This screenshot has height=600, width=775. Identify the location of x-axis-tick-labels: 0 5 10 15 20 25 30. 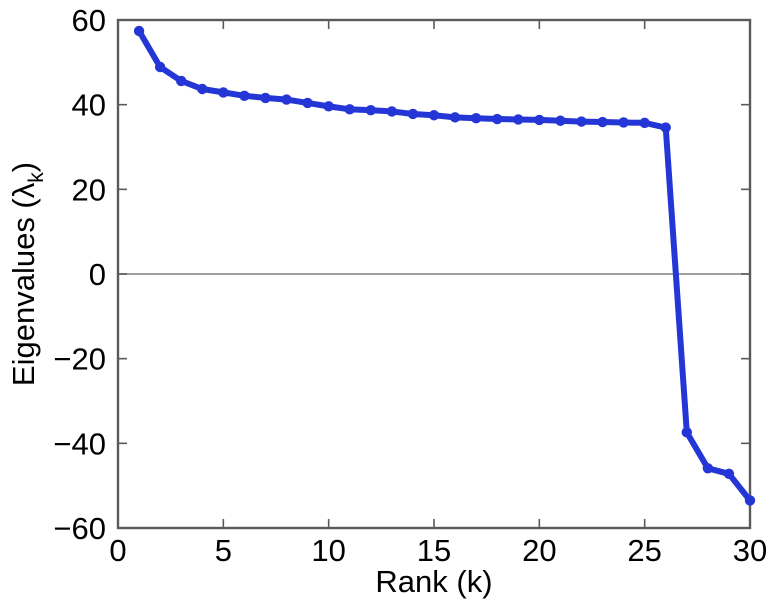
(438, 550).